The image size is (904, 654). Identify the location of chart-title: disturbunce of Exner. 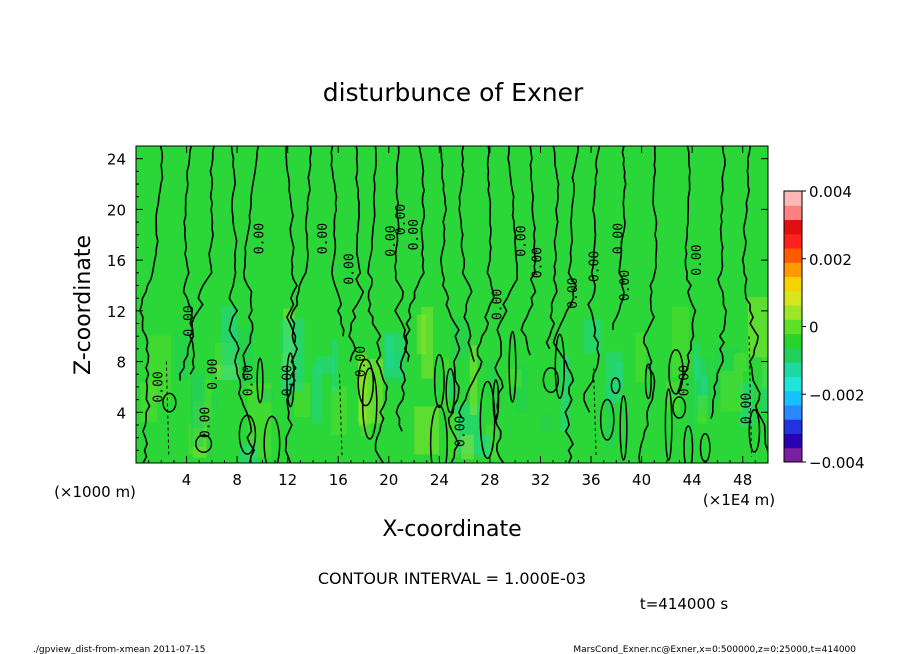
(453, 92).